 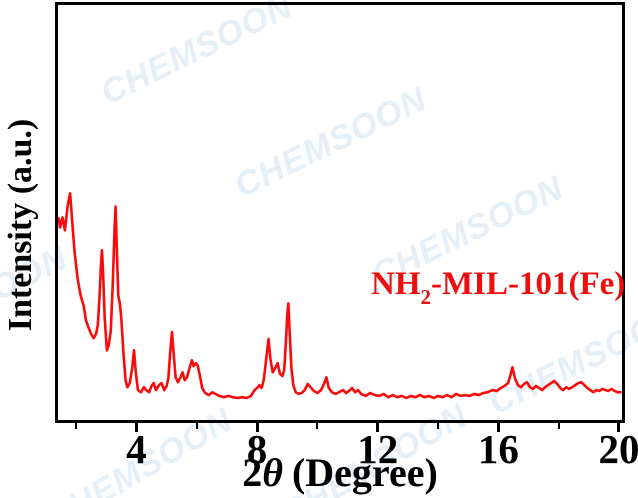 What do you see at coordinates (272, 472) in the screenshot?
I see `x-axis-title-theta: θ` at bounding box center [272, 472].